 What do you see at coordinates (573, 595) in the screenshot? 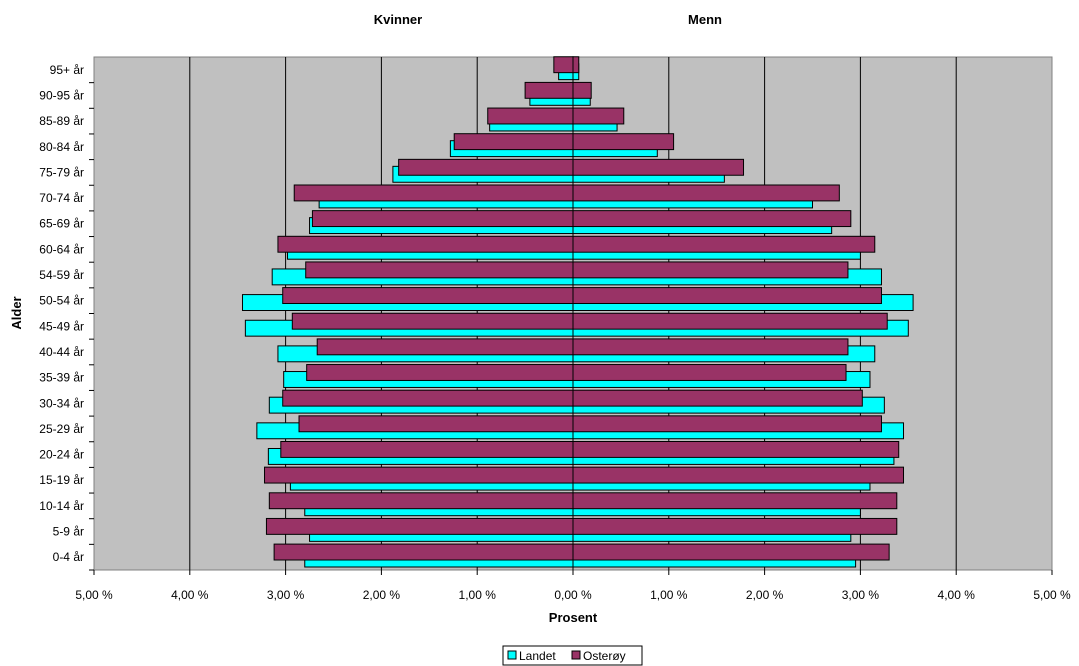
I see `x-tick-label: 0,00 %` at bounding box center [573, 595].